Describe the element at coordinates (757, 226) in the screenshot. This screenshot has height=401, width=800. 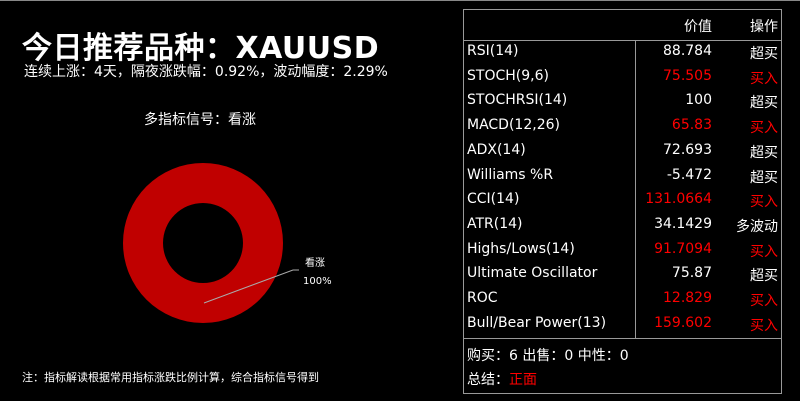
I see `indicator-action: 多波动` at that location.